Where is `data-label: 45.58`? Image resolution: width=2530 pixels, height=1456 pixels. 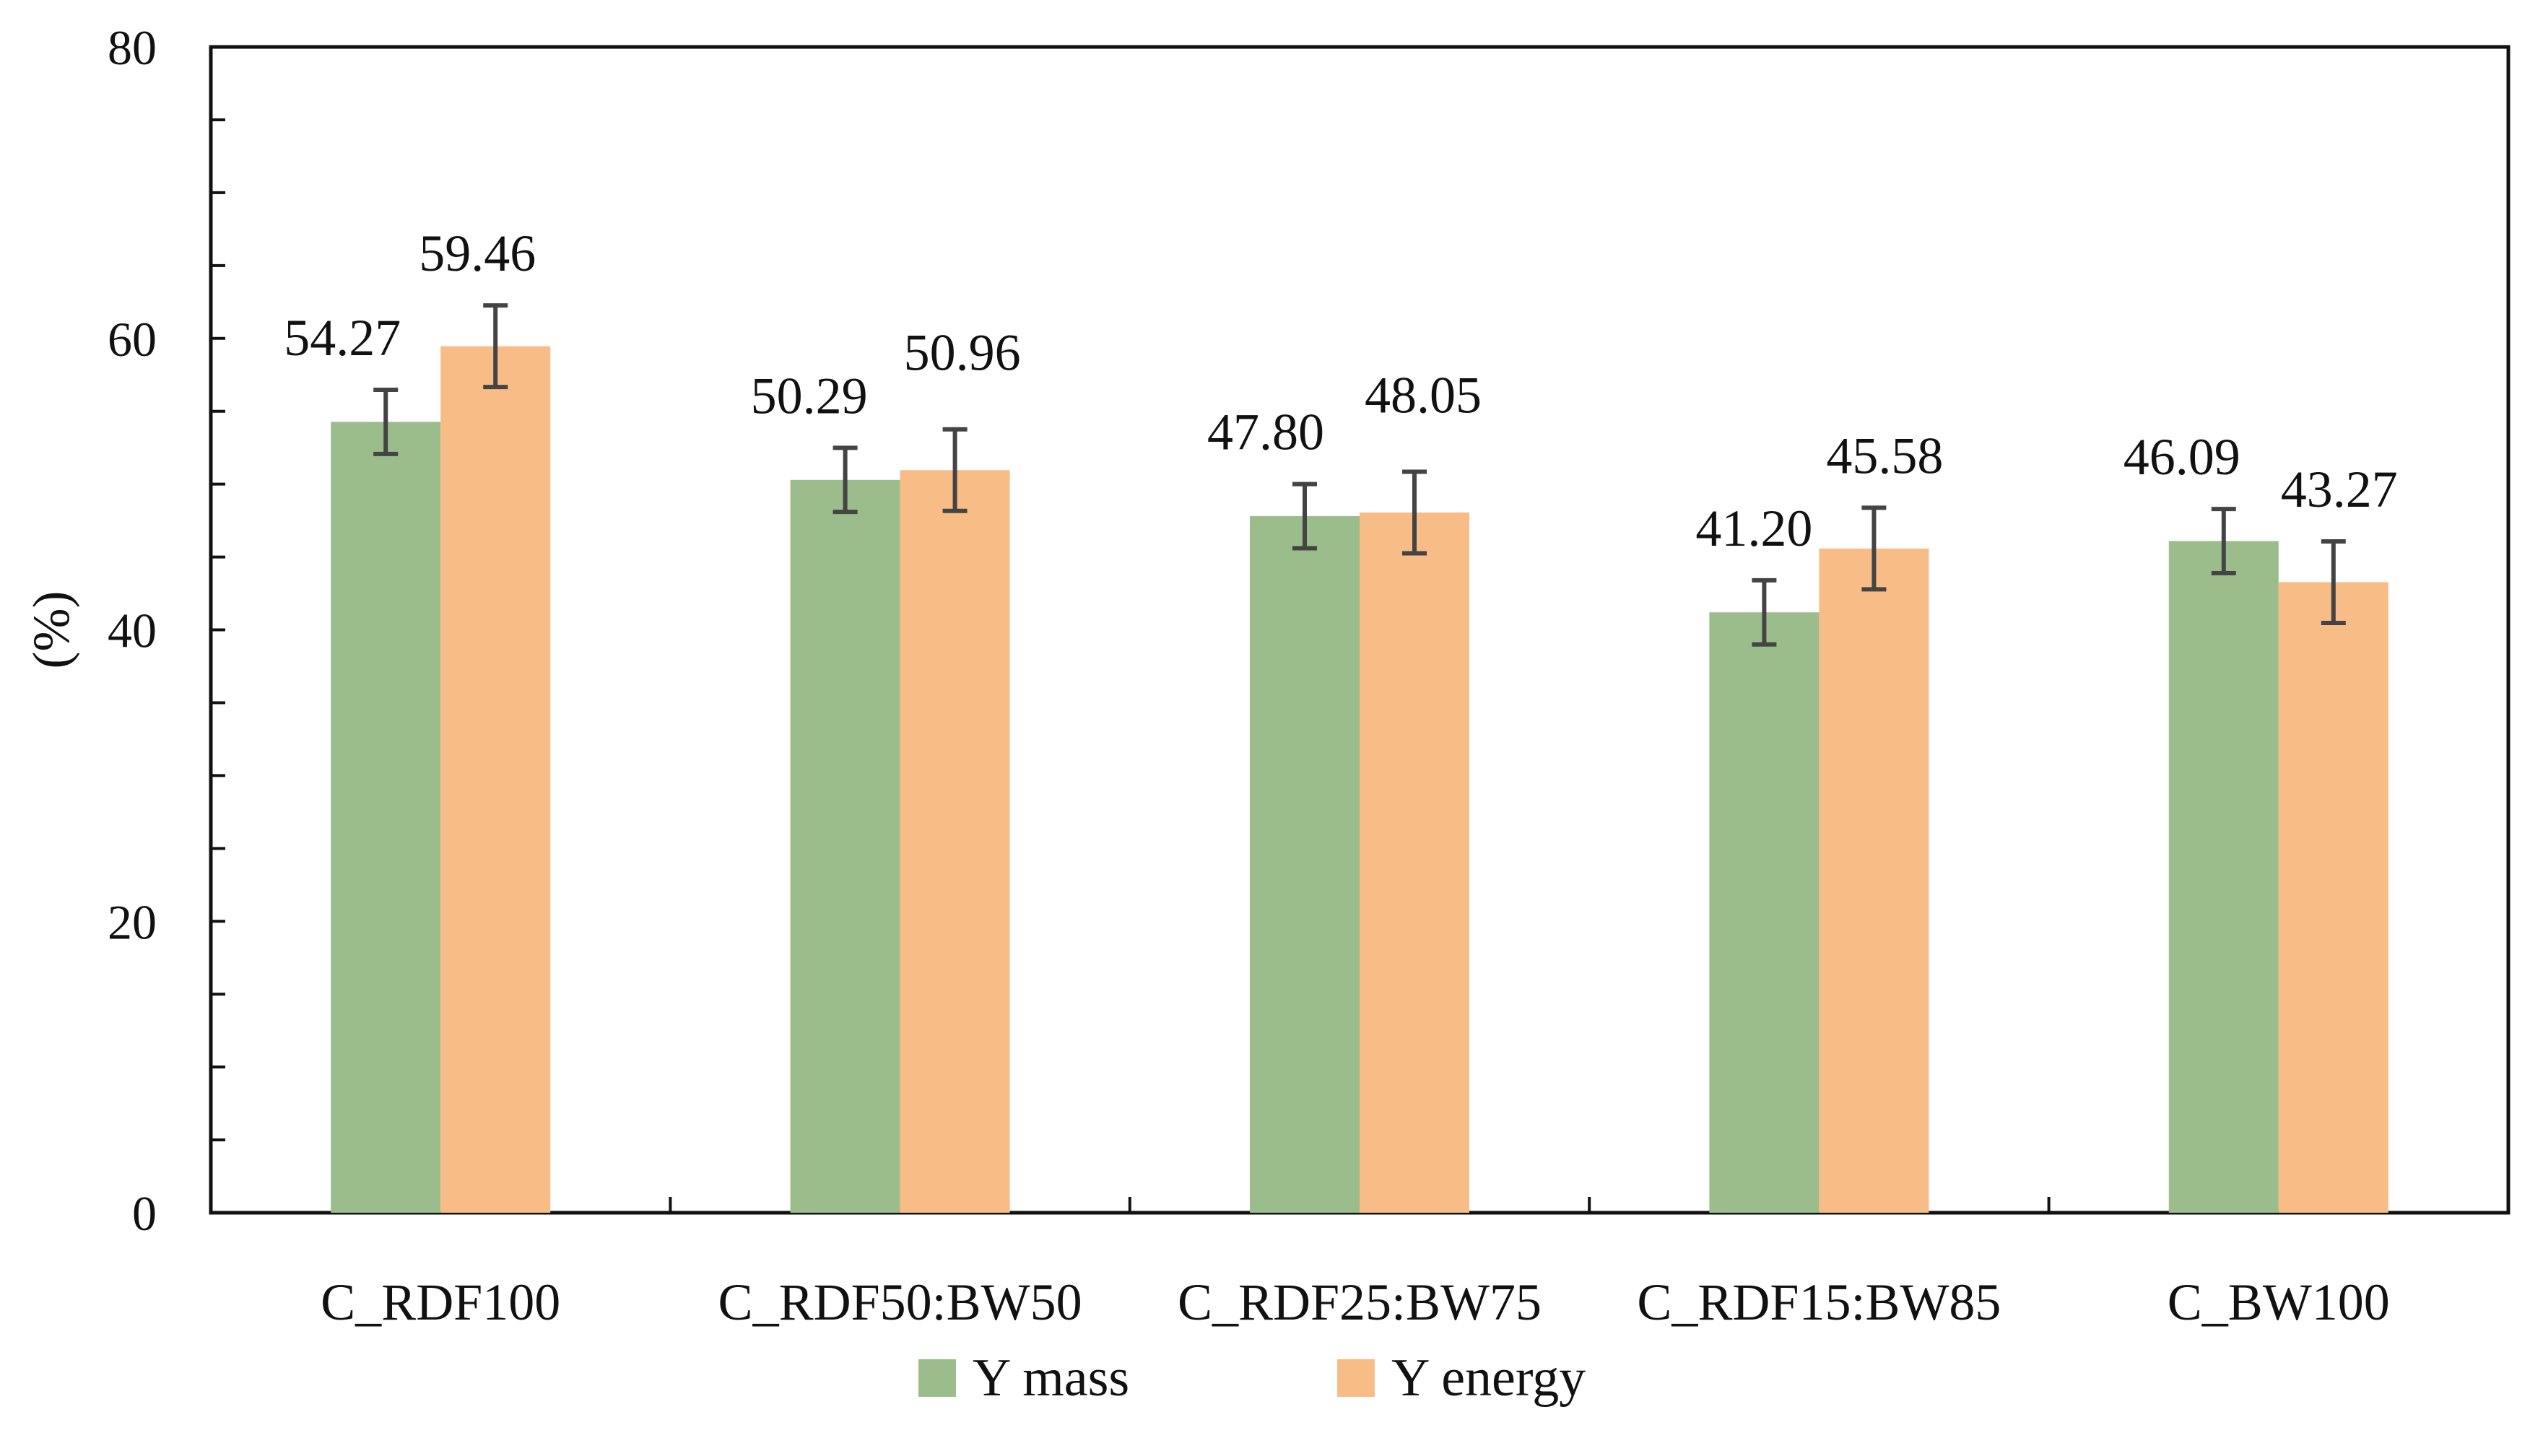
data-label: 45.58 is located at coordinates (1884, 455).